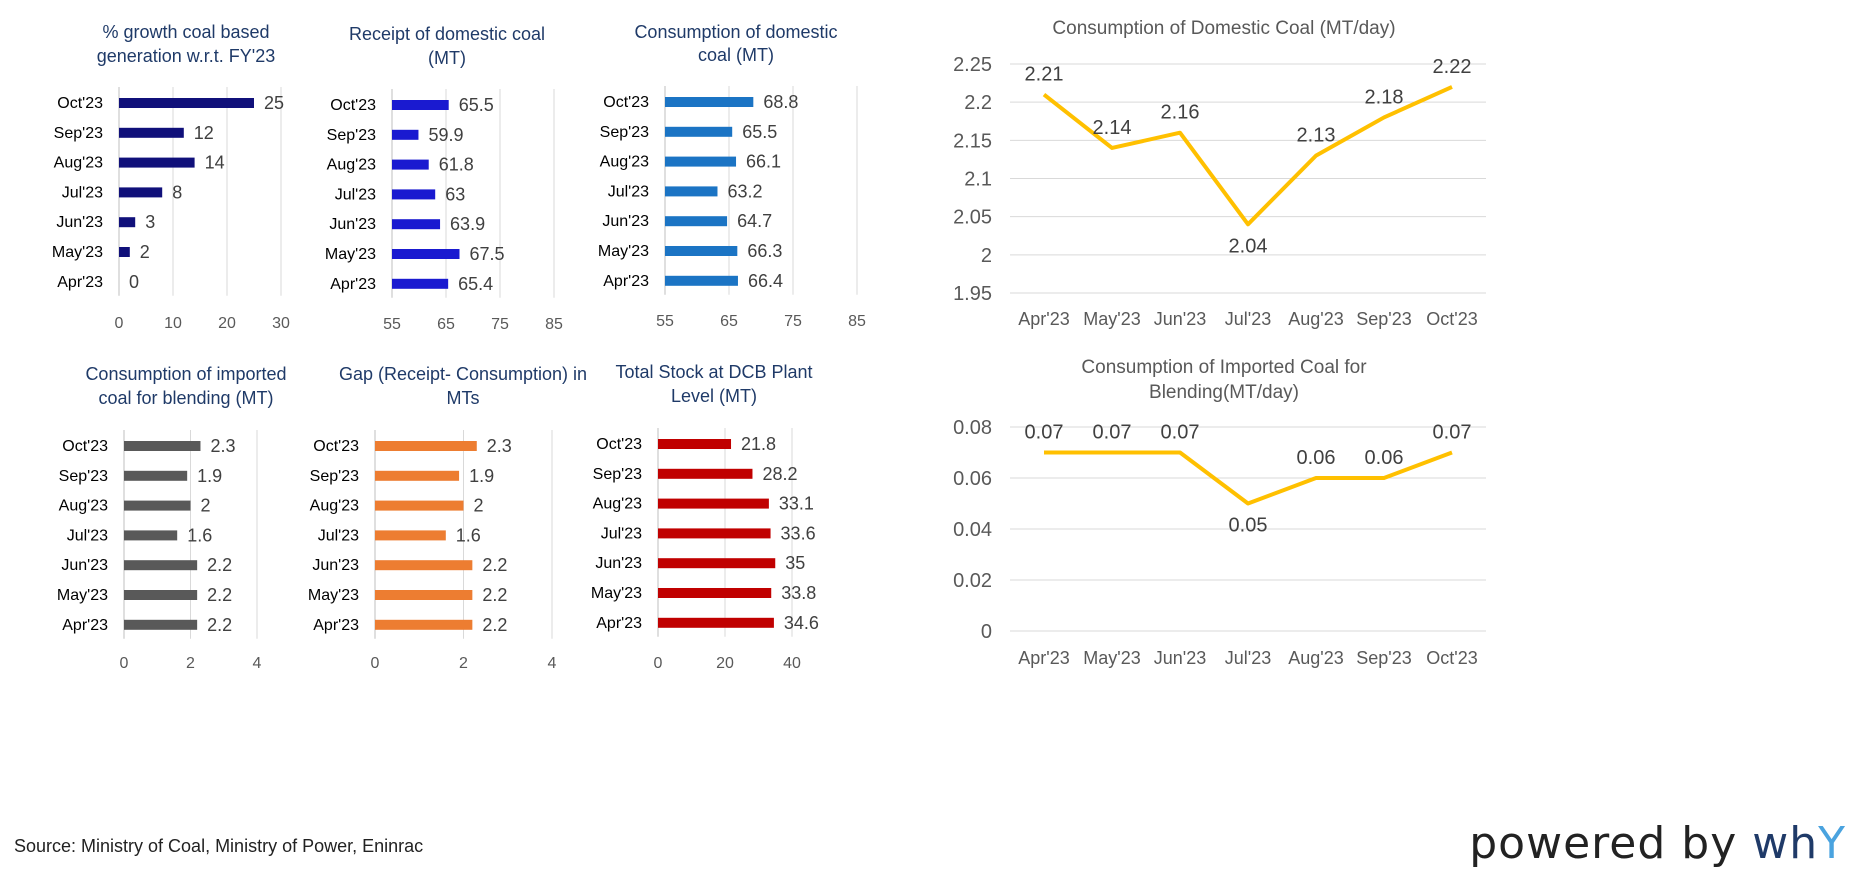 This screenshot has height=889, width=1866. I want to click on imported_line-title-line: Consumption of Imported Coal for, so click(1224, 367).